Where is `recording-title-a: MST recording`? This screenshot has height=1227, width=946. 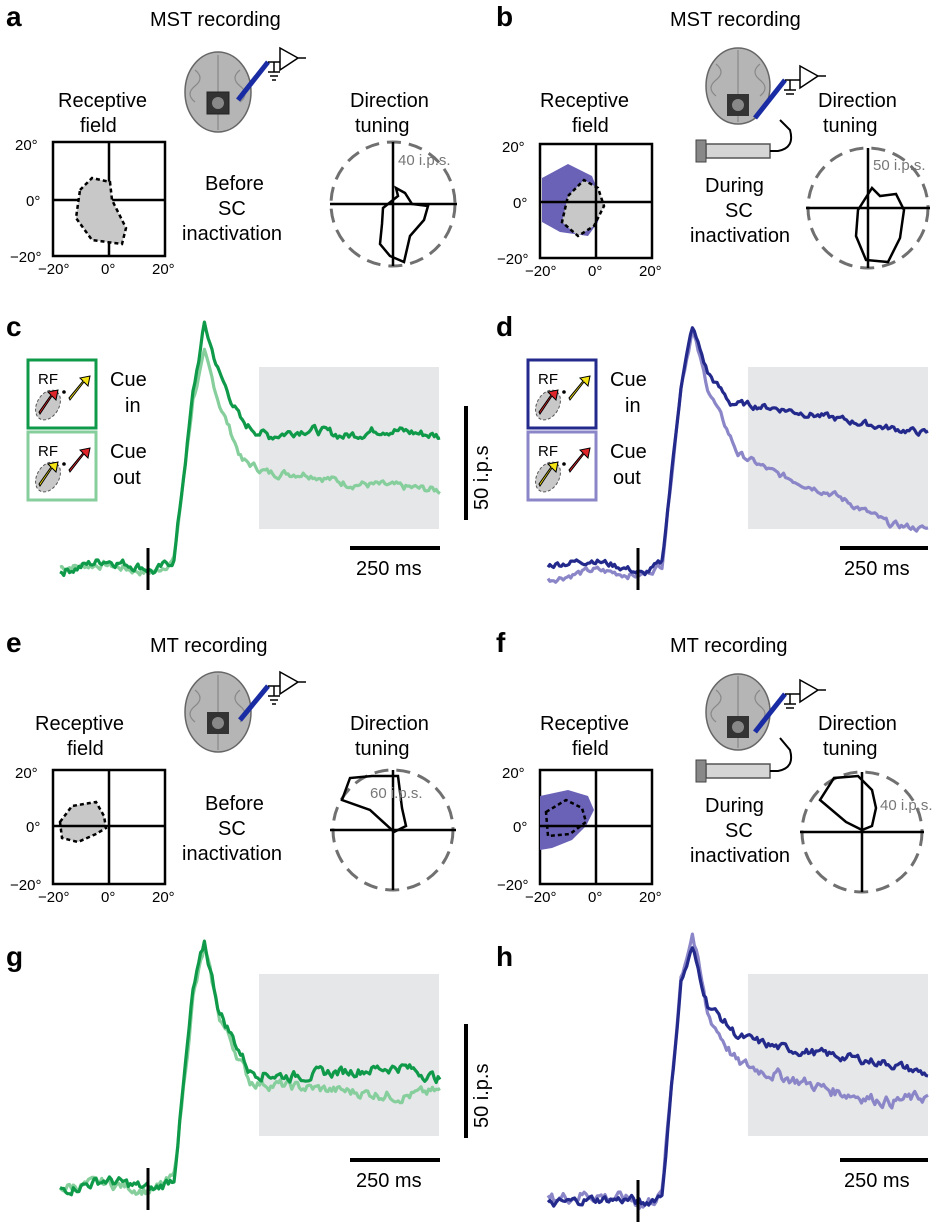
recording-title-a: MST recording is located at coordinates (215, 20).